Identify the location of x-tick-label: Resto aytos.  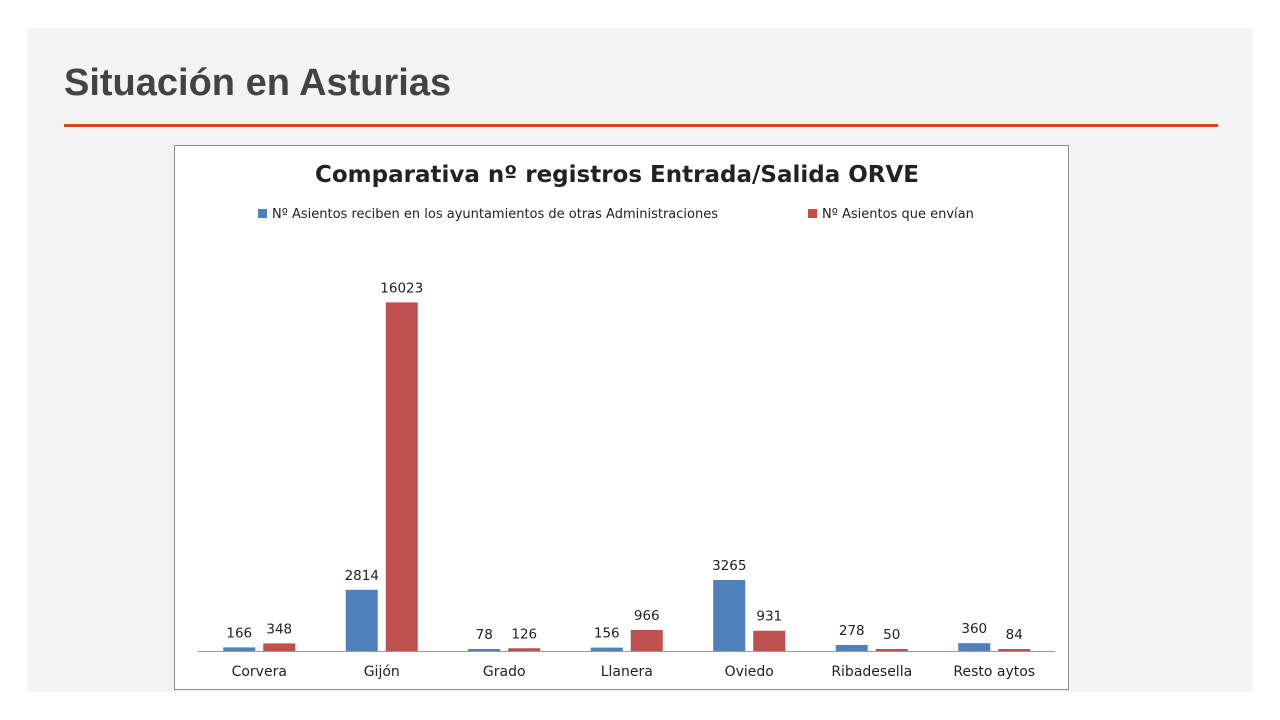
(994, 672).